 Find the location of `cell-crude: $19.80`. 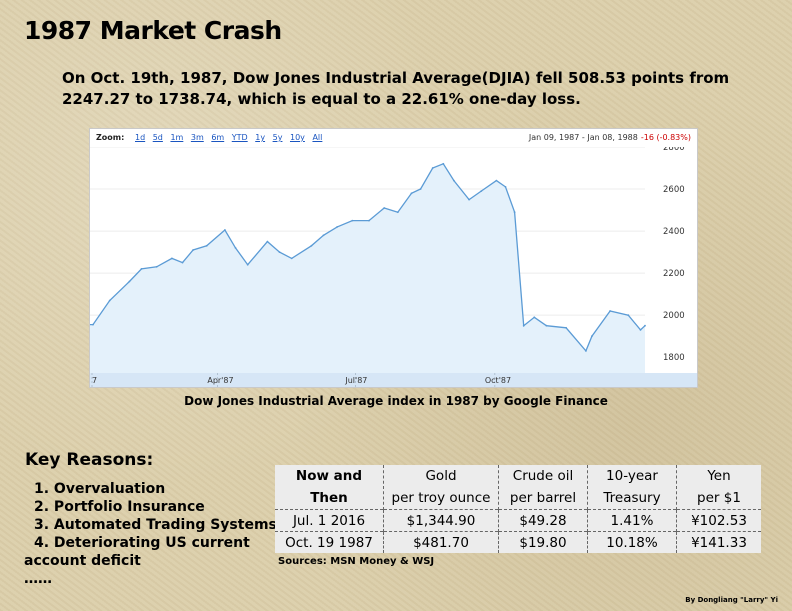

cell-crude: $19.80 is located at coordinates (543, 542).